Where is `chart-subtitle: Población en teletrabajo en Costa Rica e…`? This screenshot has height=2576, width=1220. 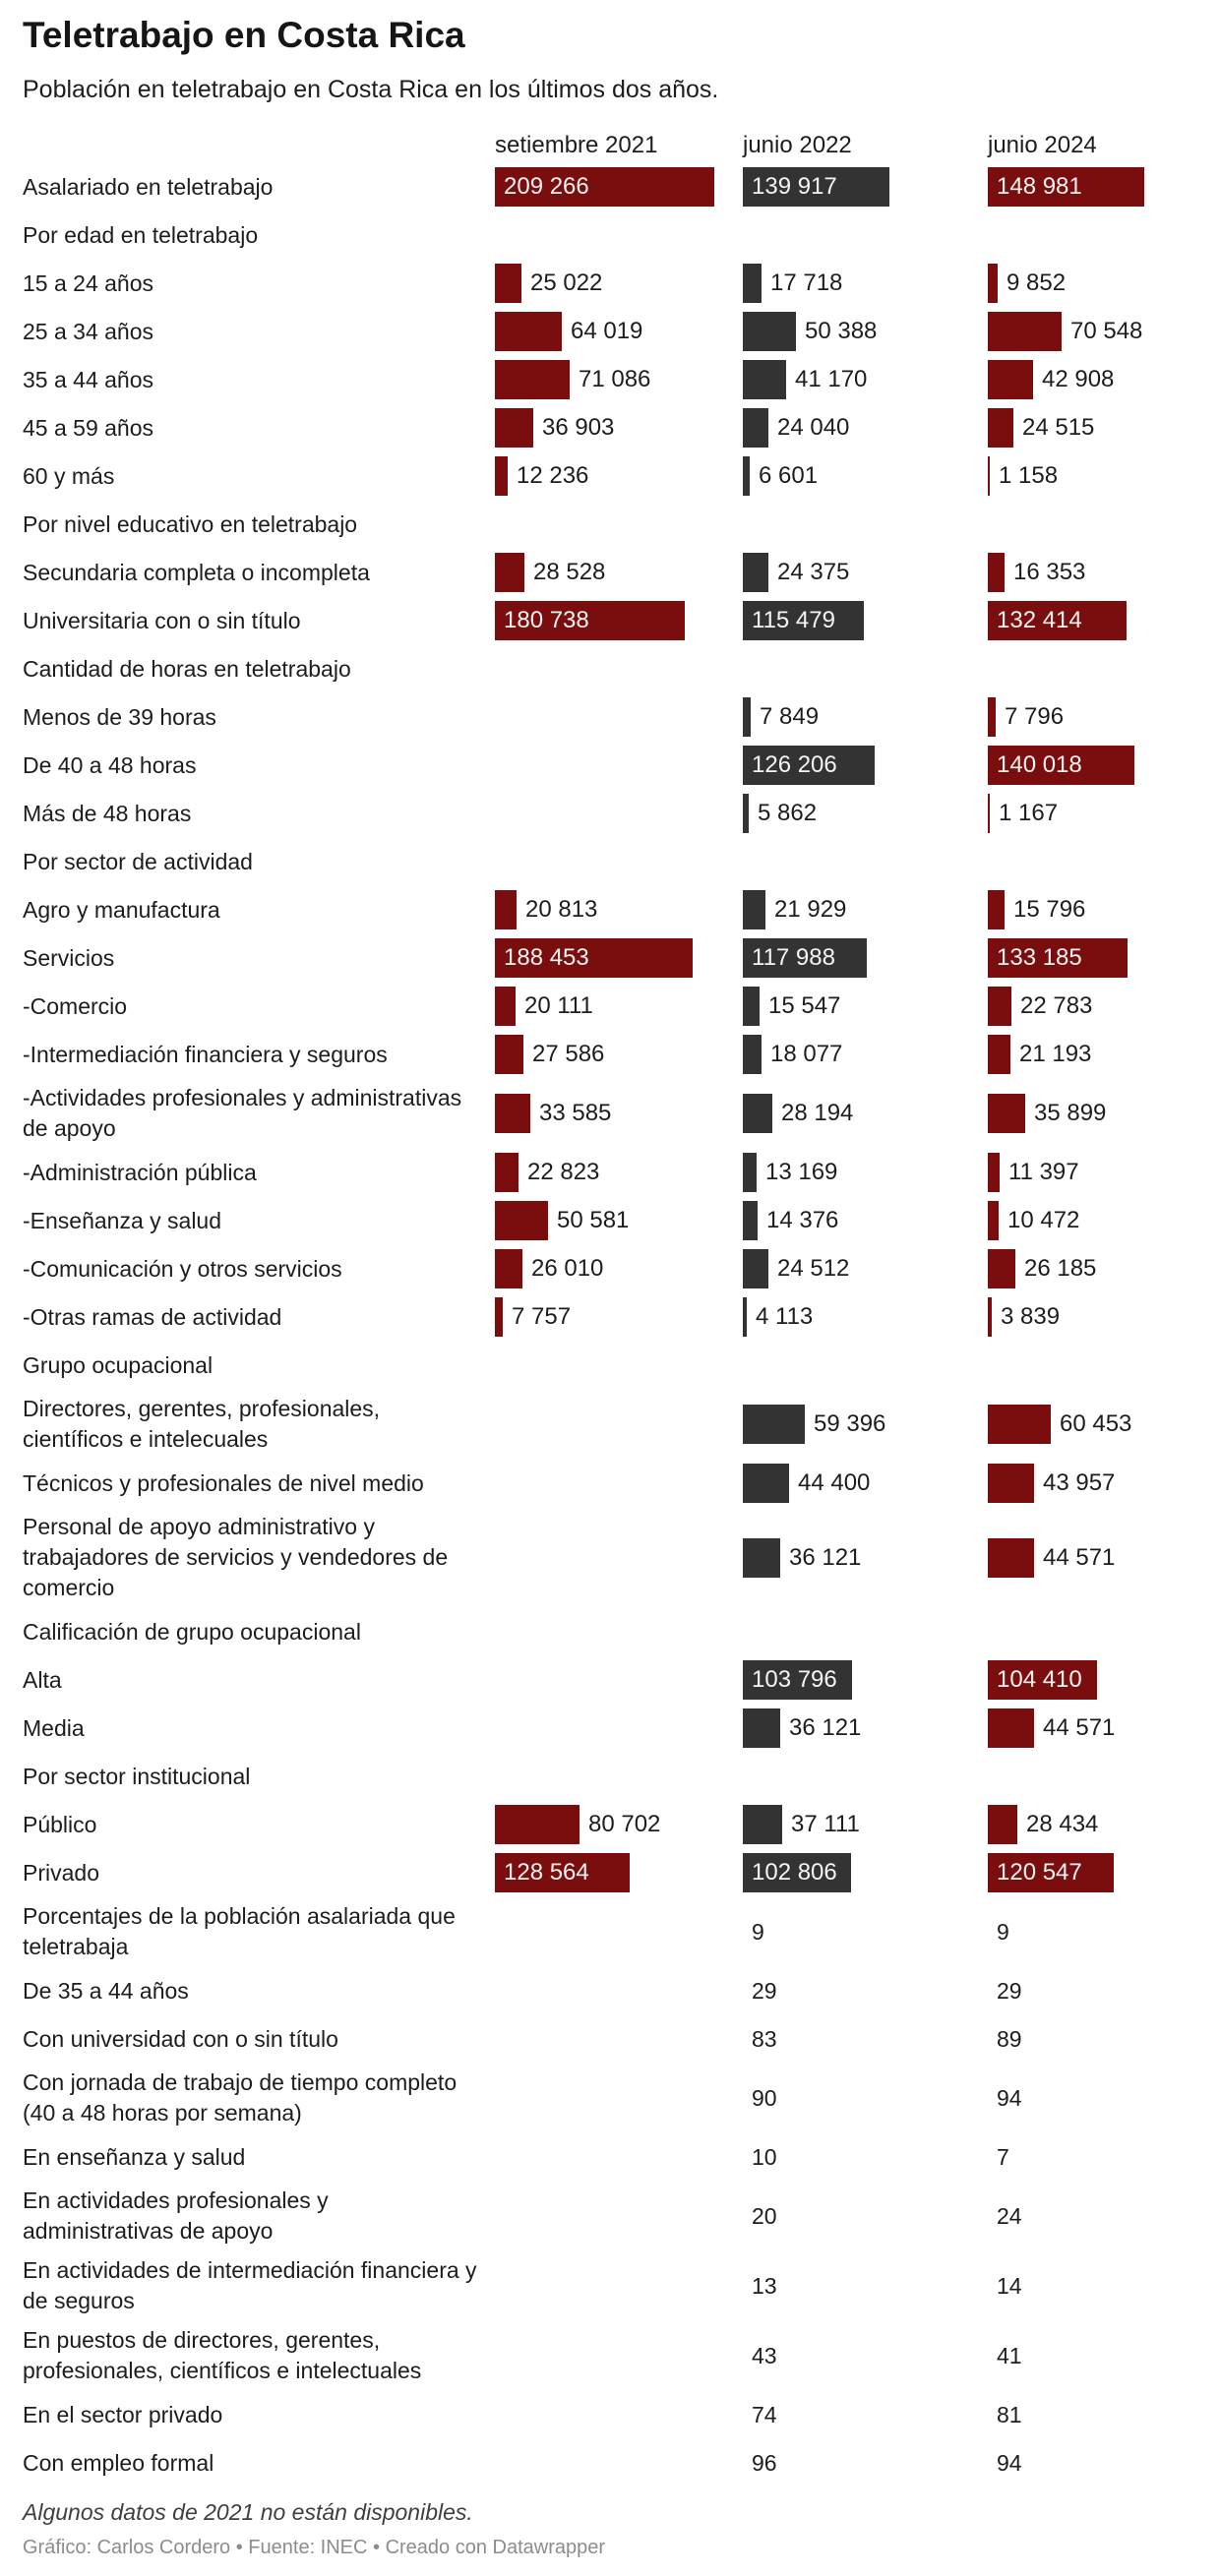 chart-subtitle: Población en teletrabajo en Costa Rica e… is located at coordinates (371, 90).